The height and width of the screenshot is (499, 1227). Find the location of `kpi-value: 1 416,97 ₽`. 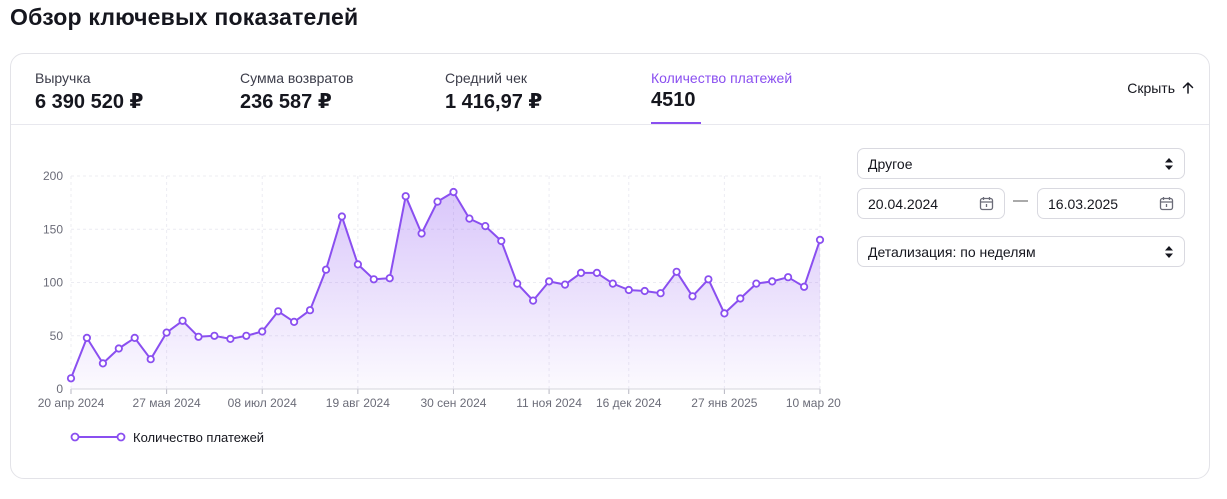

kpi-value: 1 416,97 ₽ is located at coordinates (494, 102).